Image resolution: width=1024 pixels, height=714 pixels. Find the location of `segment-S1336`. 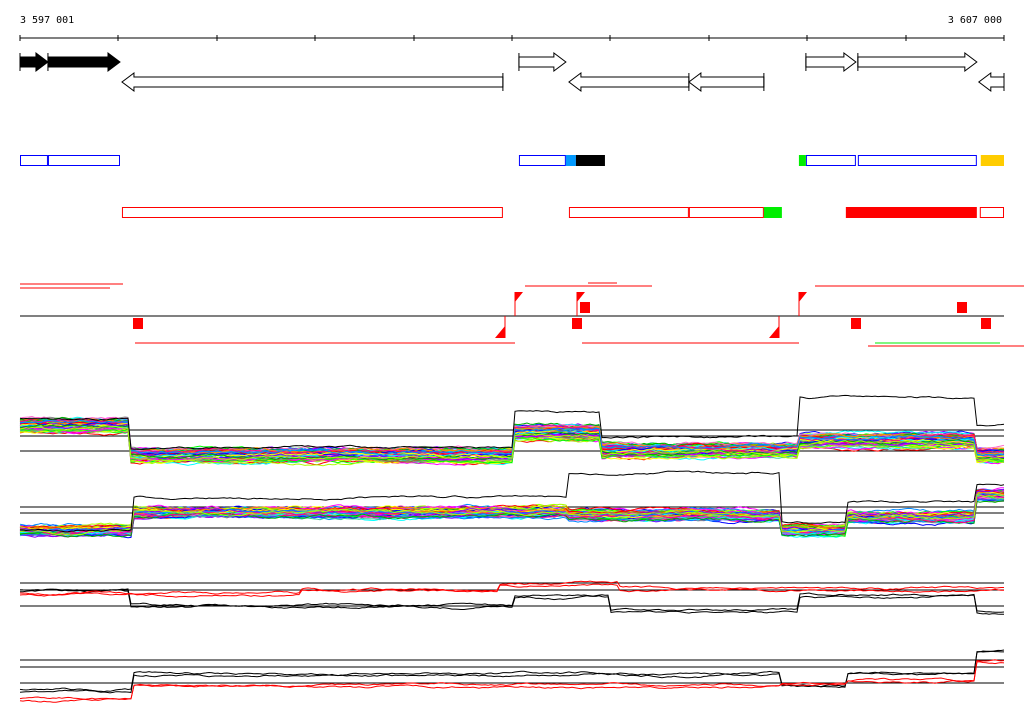

segment-S1336 is located at coordinates (772, 212).